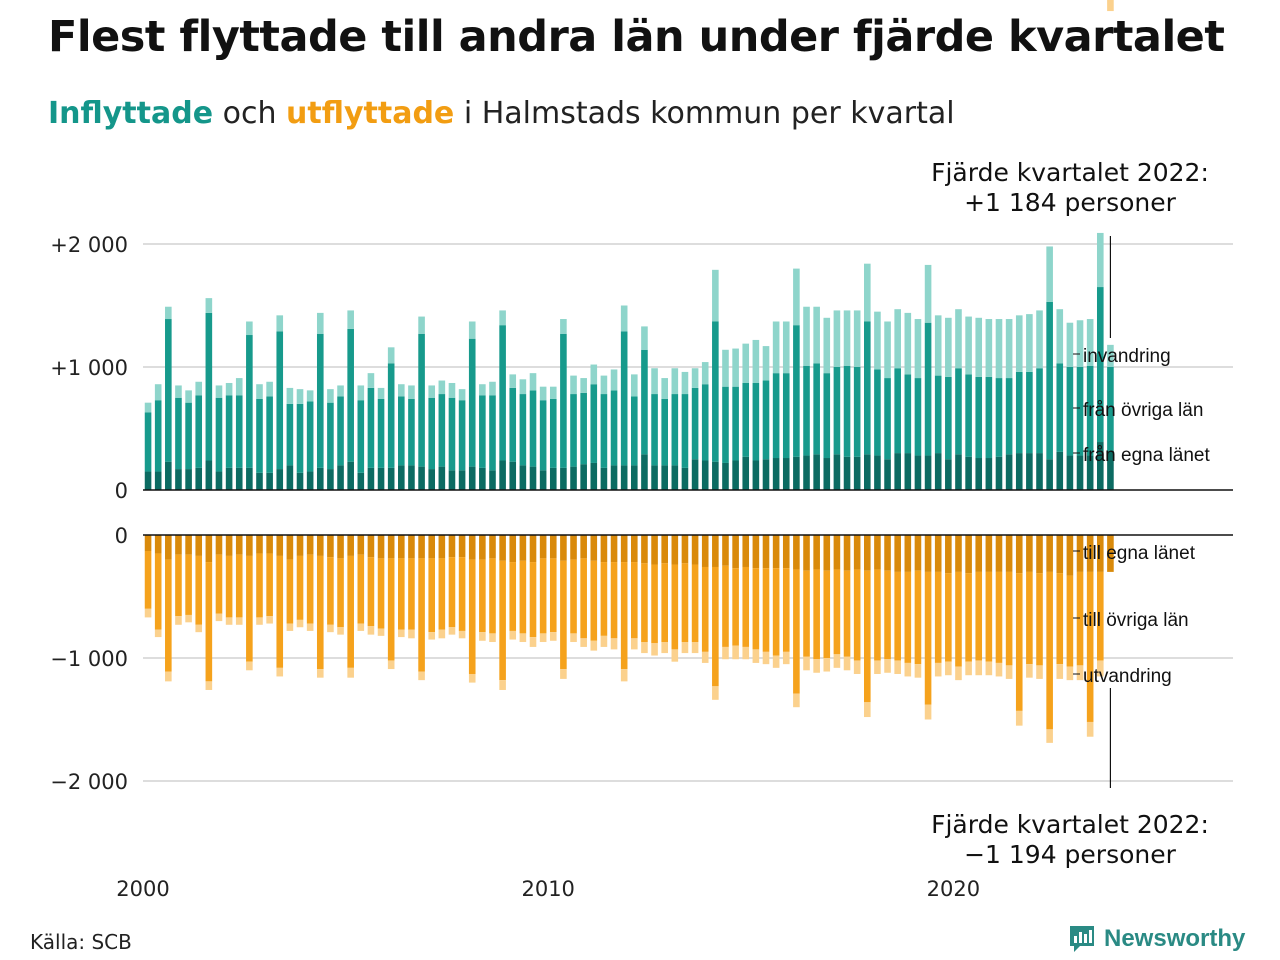 This screenshot has width=1280, height=960. I want to click on subtitle-rest: i Halmstads kommun per kvartal, so click(709, 113).